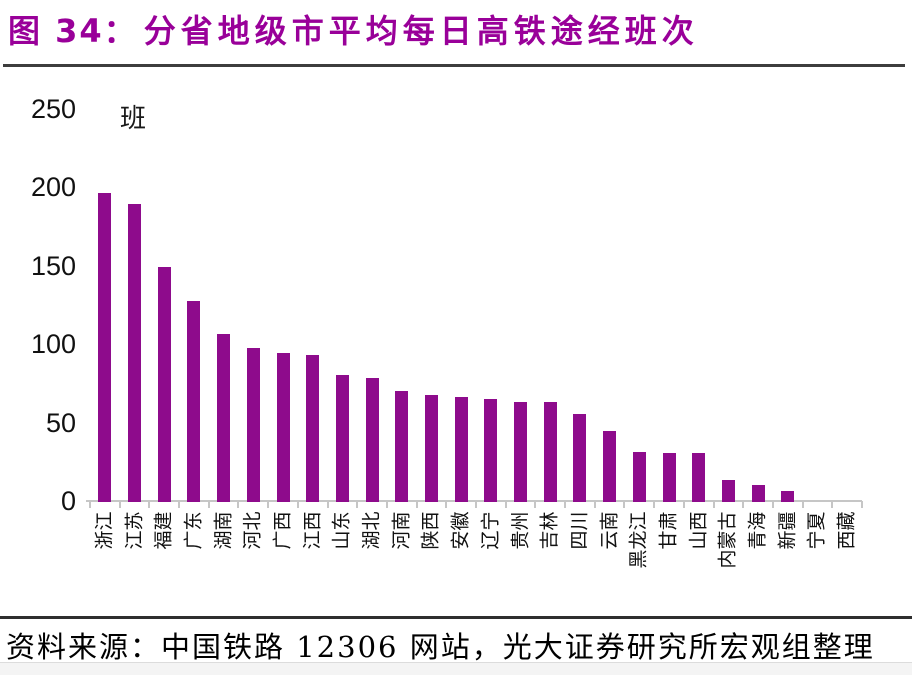  What do you see at coordinates (456, 617) in the screenshot?
I see `footer-divider` at bounding box center [456, 617].